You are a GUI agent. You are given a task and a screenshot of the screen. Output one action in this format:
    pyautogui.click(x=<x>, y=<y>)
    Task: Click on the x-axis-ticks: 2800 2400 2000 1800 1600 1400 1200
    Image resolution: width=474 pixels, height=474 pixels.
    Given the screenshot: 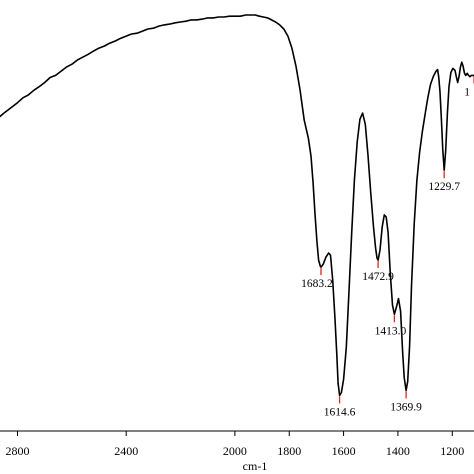 What is the action you would take?
    pyautogui.click(x=235, y=444)
    